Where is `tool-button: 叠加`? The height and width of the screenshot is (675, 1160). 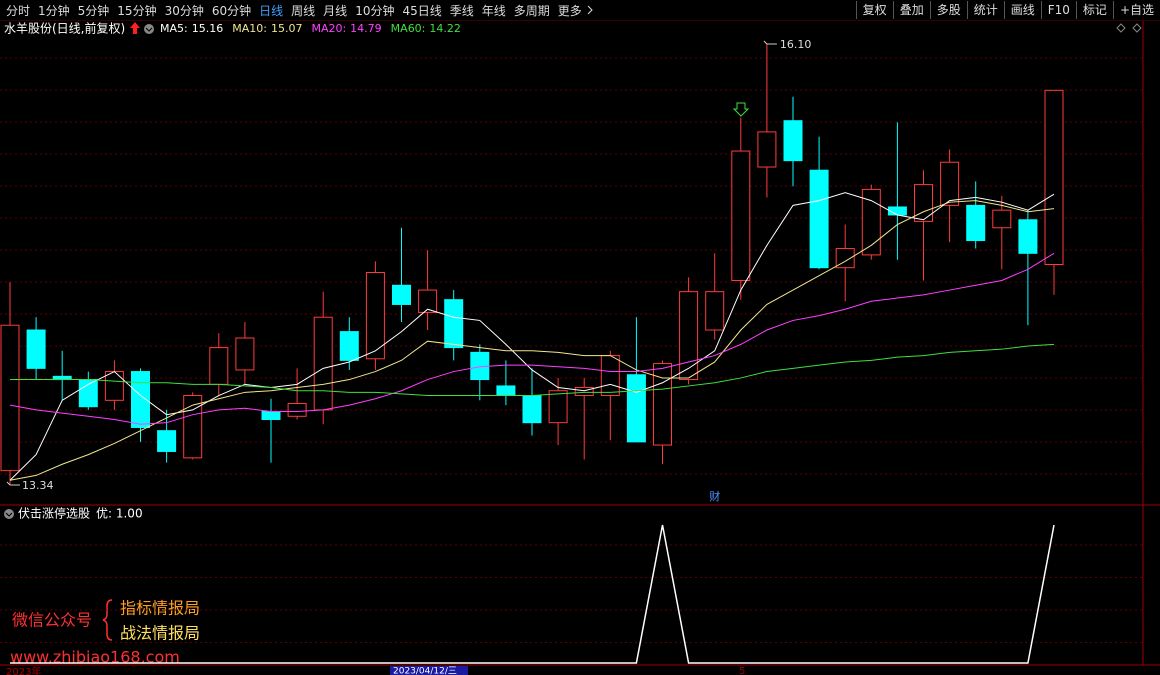
tool-button: 叠加 is located at coordinates (911, 10).